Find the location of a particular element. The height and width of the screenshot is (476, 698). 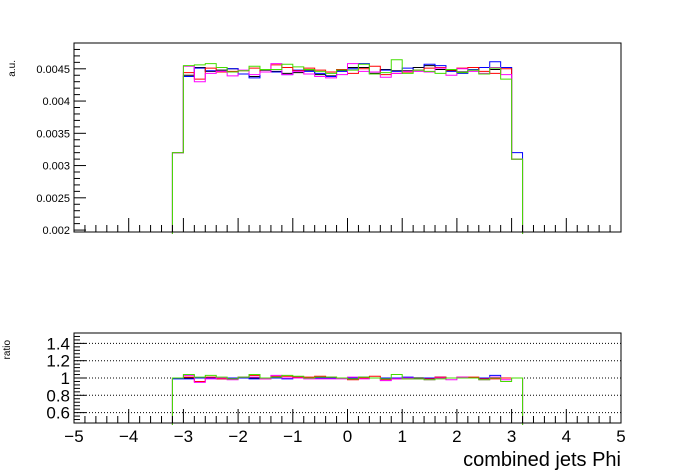

x-tick-label: 3 is located at coordinates (511, 436).